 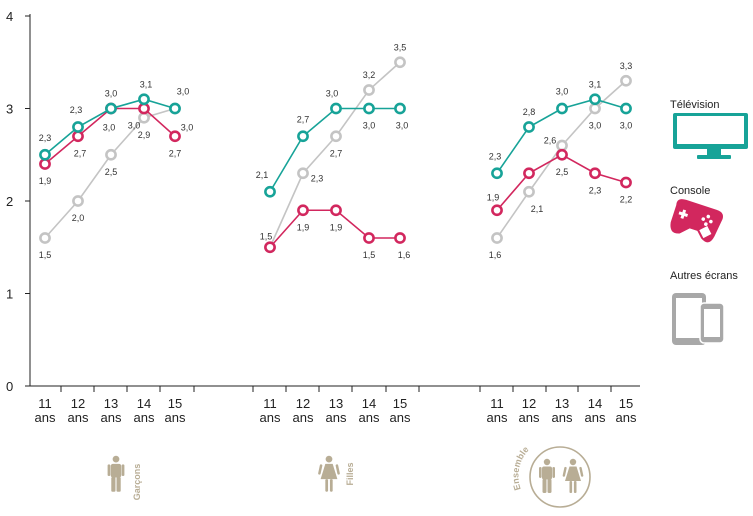 I want to click on y-tick-label: 0, so click(x=9, y=386).